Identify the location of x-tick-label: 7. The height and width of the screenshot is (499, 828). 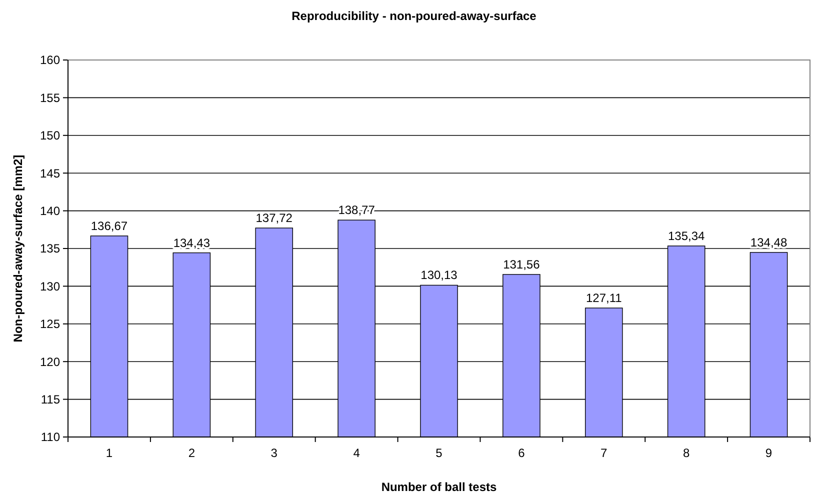
(604, 453).